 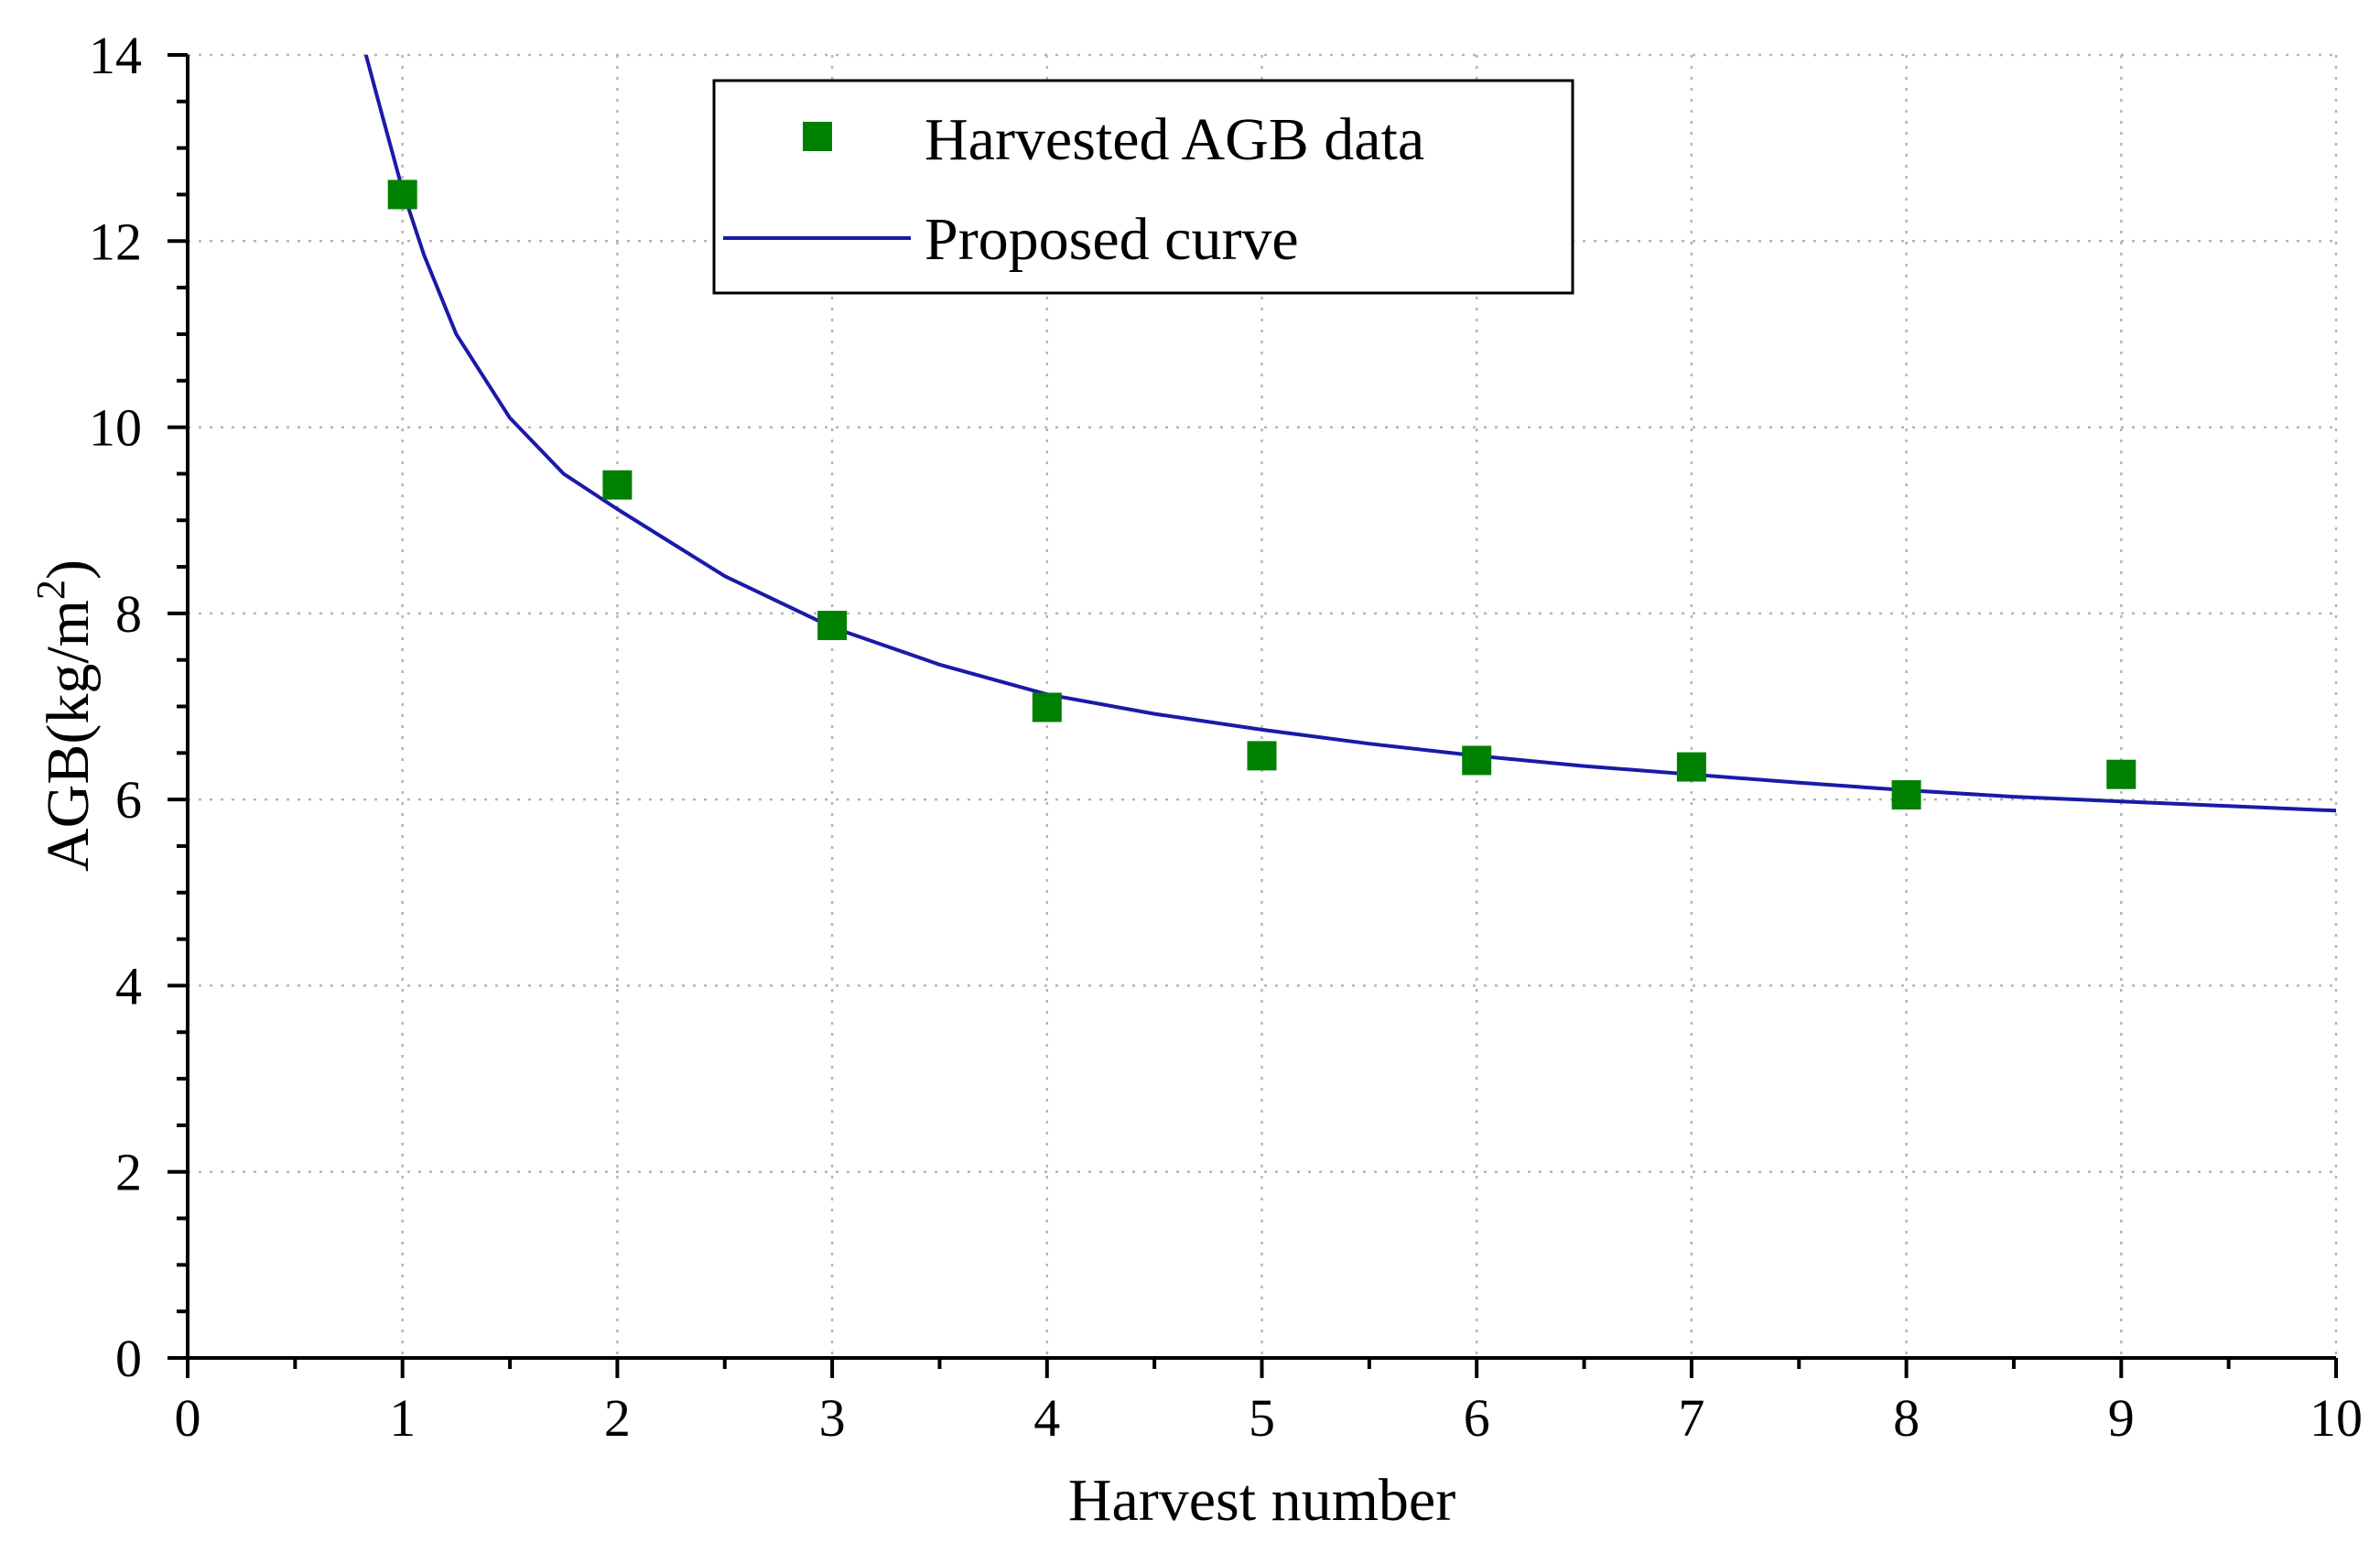 I want to click on y-tick-label: 14, so click(x=115, y=55).